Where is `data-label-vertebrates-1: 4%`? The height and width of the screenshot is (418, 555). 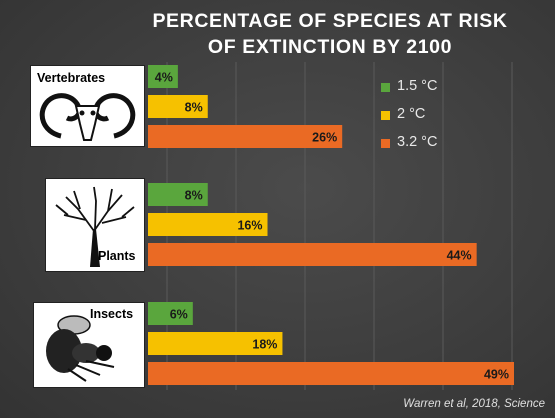
data-label-vertebrates-1: 4% is located at coordinates (164, 78).